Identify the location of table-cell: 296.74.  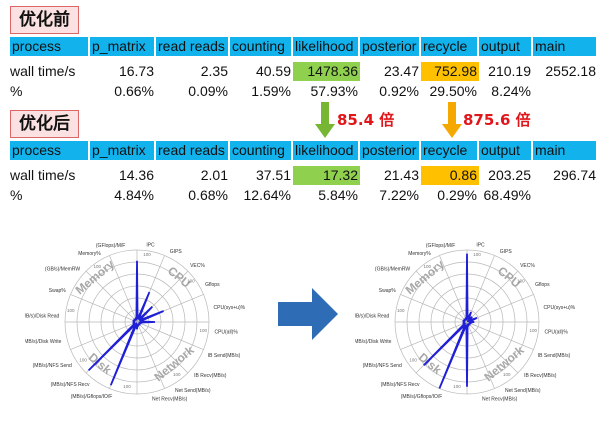
(574, 175).